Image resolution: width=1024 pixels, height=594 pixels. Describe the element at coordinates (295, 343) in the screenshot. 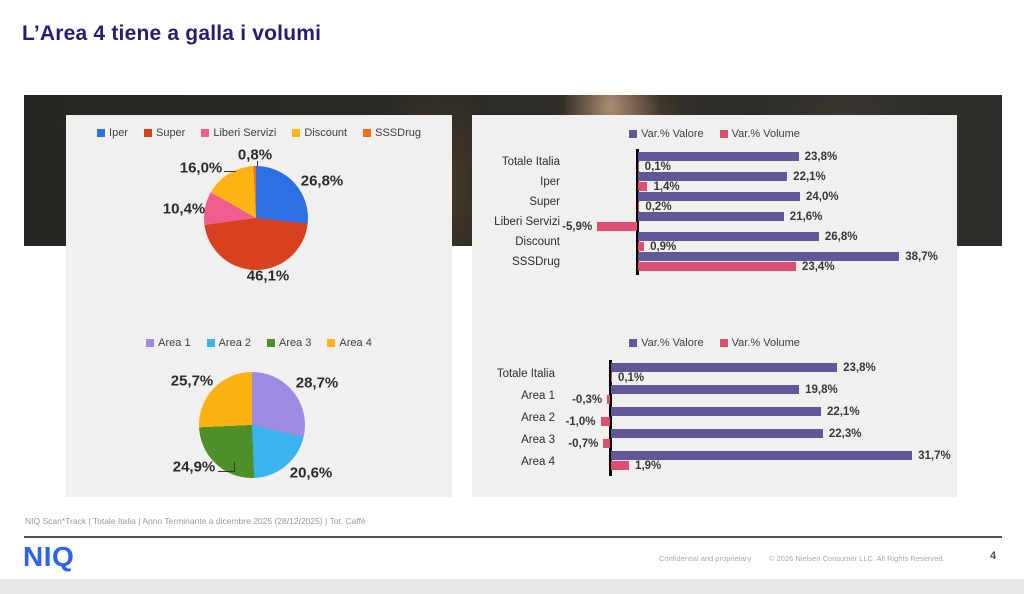

I see `legend-label: Area 3` at that location.